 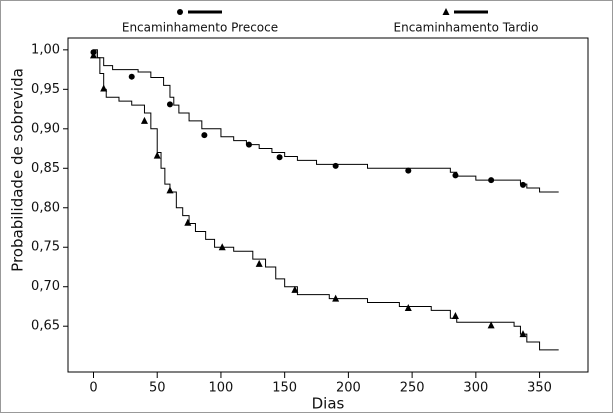 I want to click on x-axis-title: Dias, so click(x=328, y=404).